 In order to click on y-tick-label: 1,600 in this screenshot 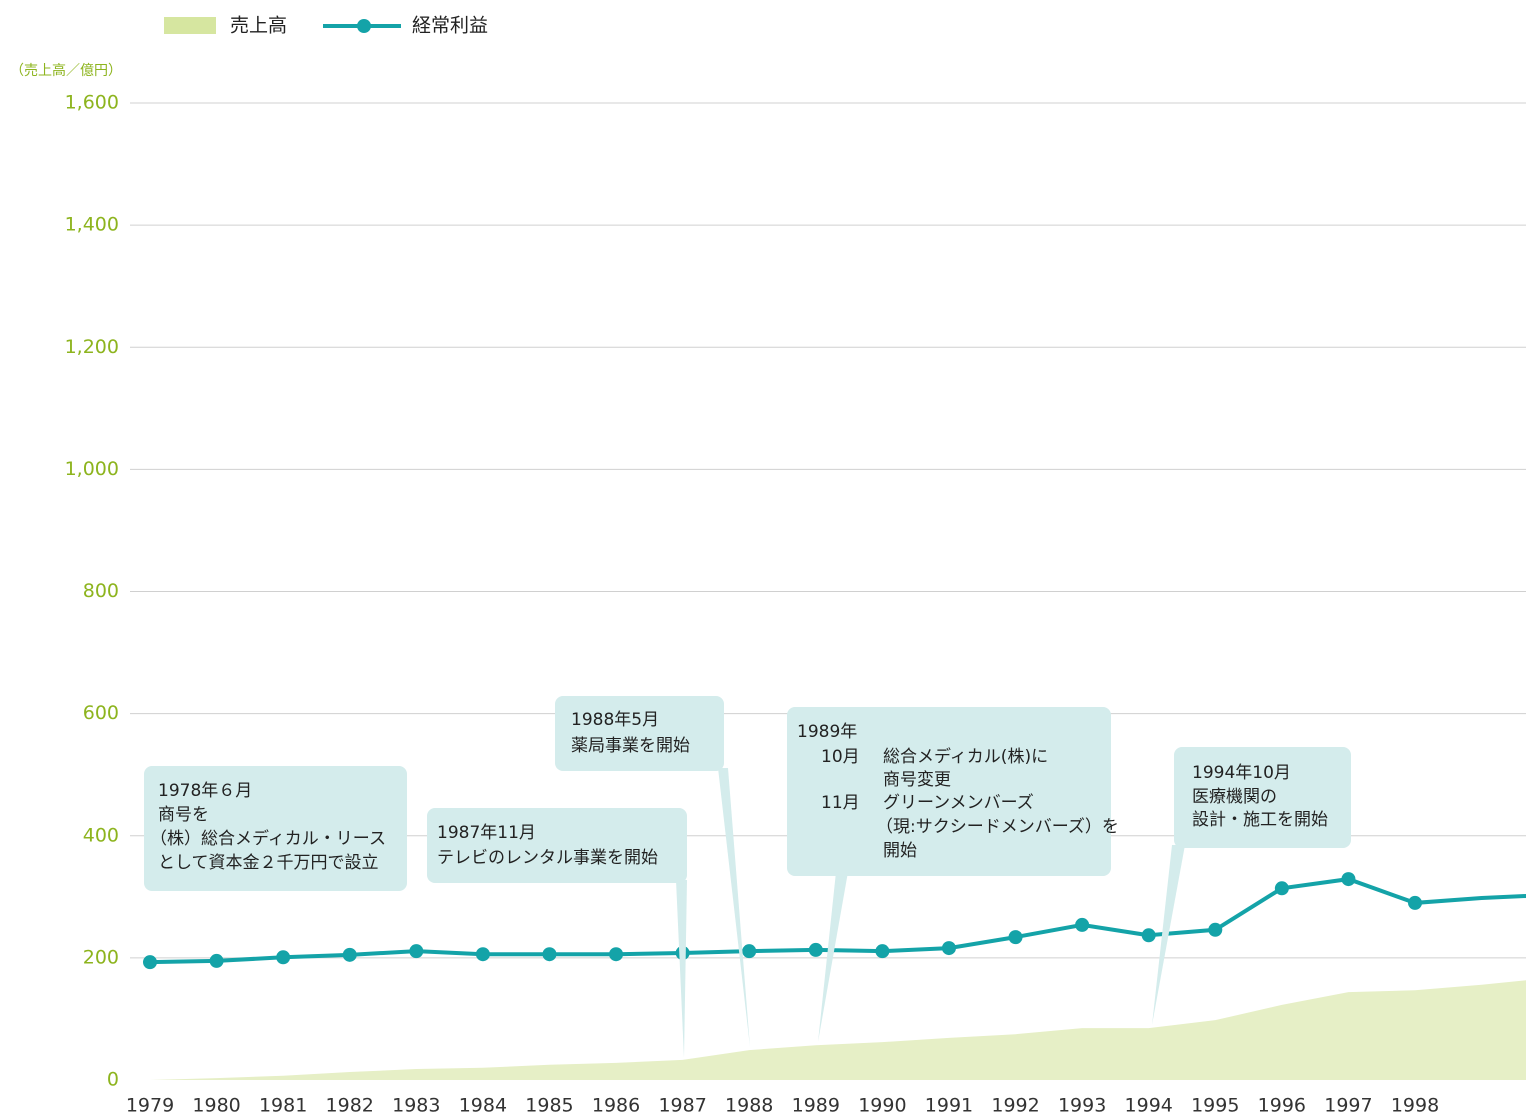, I will do `click(92, 103)`.